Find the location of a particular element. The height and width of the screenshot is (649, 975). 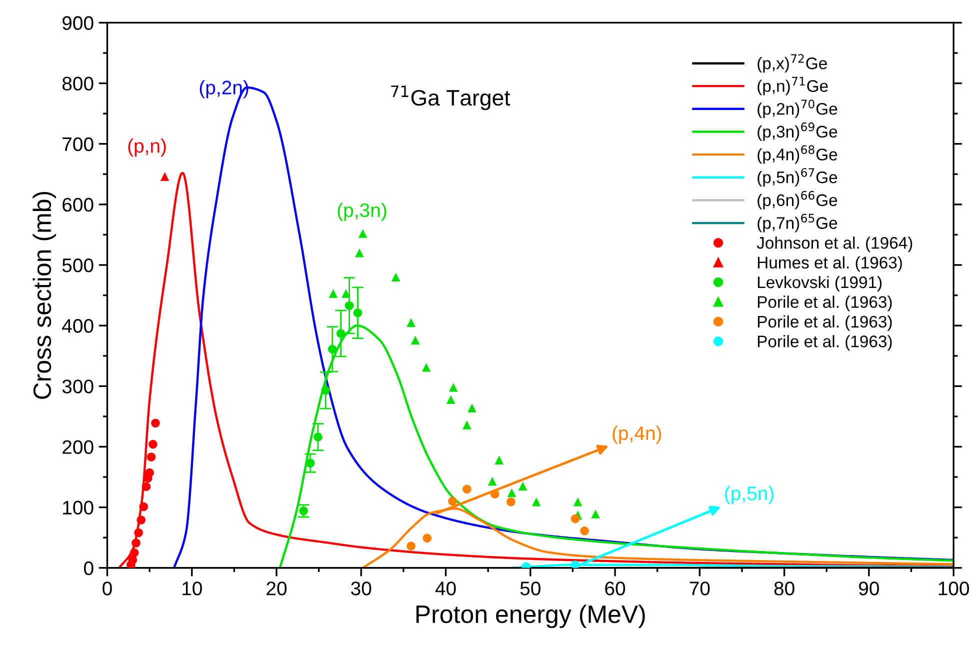

annotation: (p,2n) is located at coordinates (224, 89).